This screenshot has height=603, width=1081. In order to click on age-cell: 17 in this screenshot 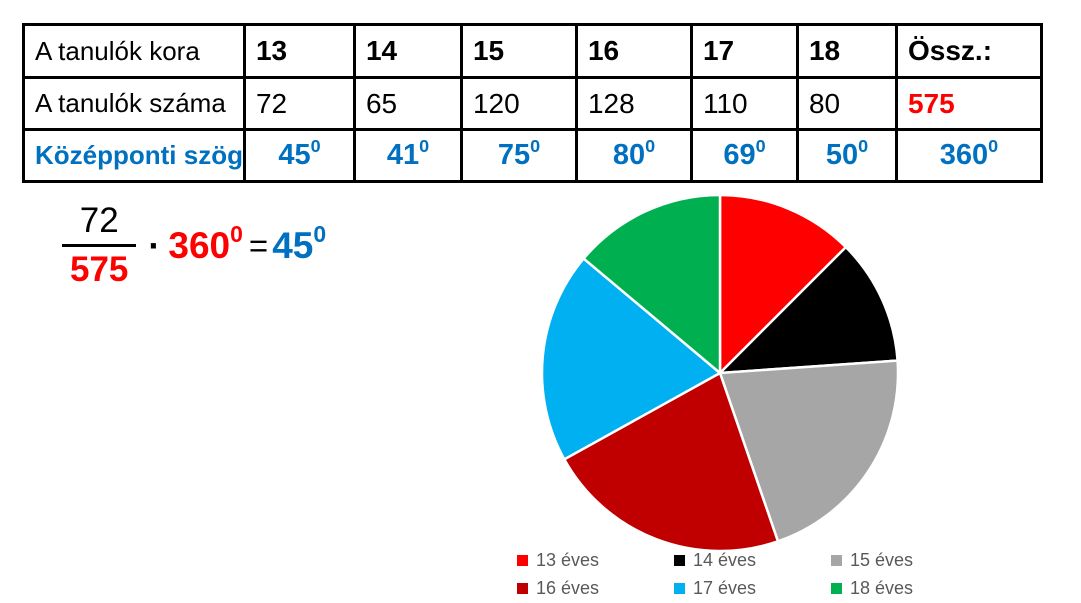, I will do `click(744, 51)`.